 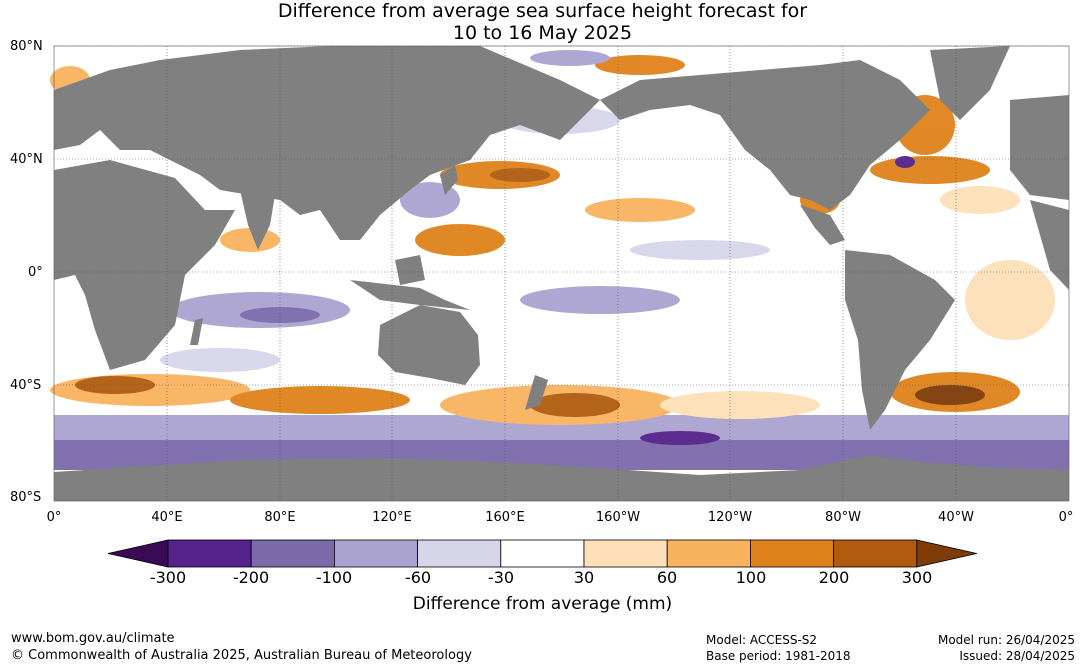 What do you see at coordinates (843, 517) in the screenshot?
I see `lon-label: 80°W` at bounding box center [843, 517].